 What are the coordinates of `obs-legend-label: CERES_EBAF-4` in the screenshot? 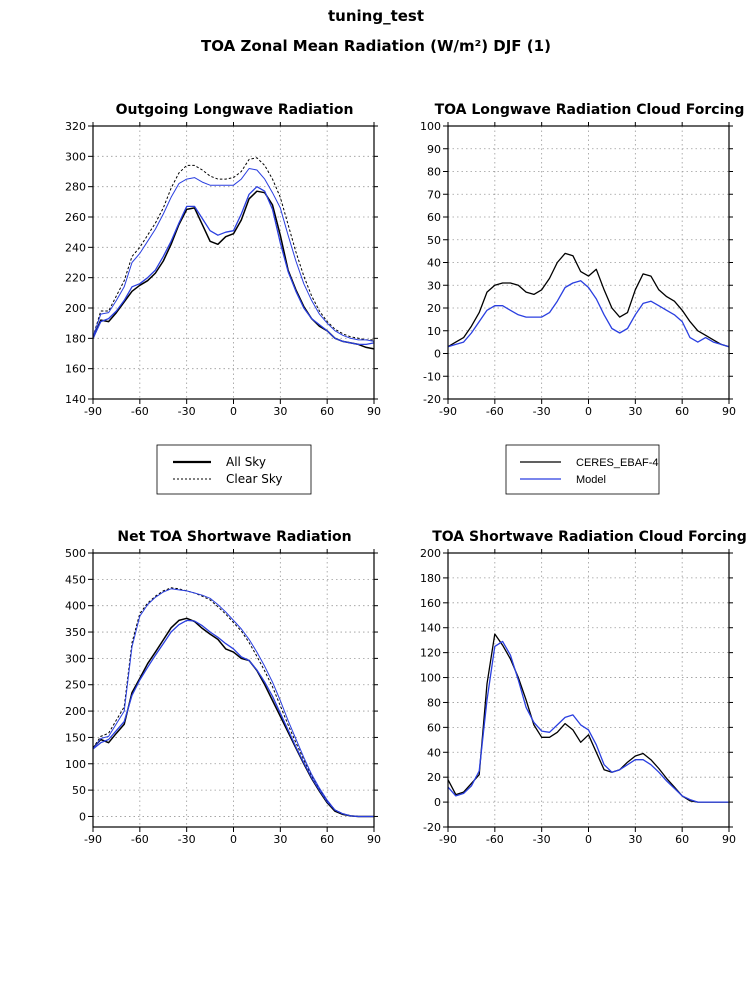 It's located at (617, 463).